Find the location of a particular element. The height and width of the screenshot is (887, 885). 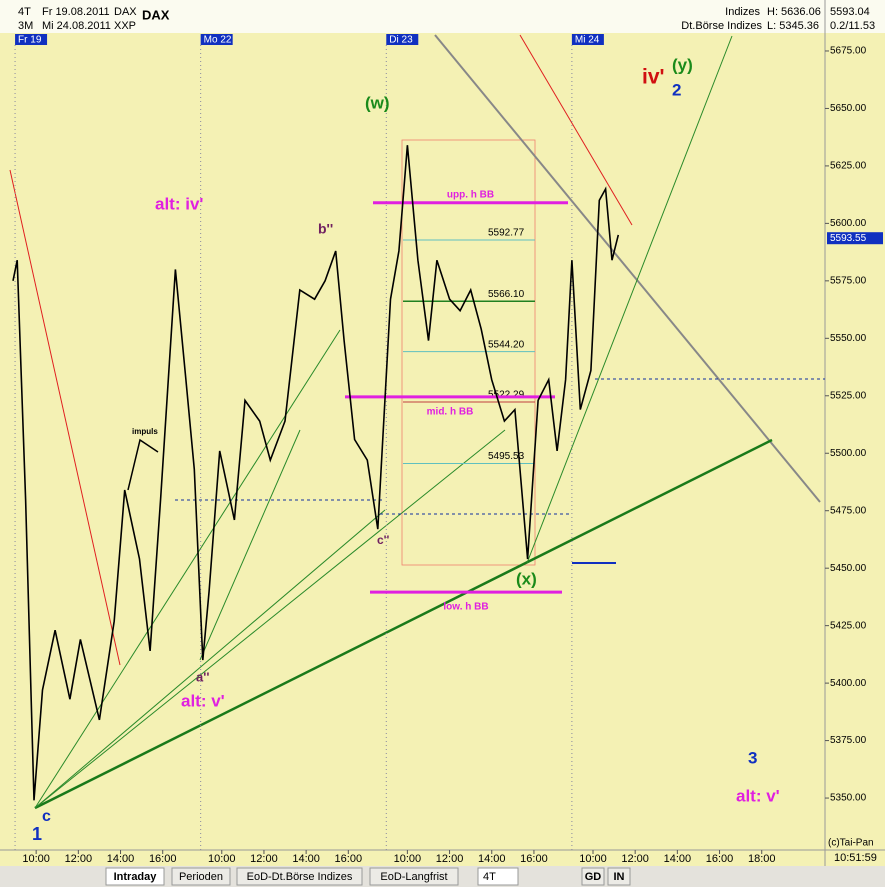

y-tick-label: 5650.00 is located at coordinates (848, 108).